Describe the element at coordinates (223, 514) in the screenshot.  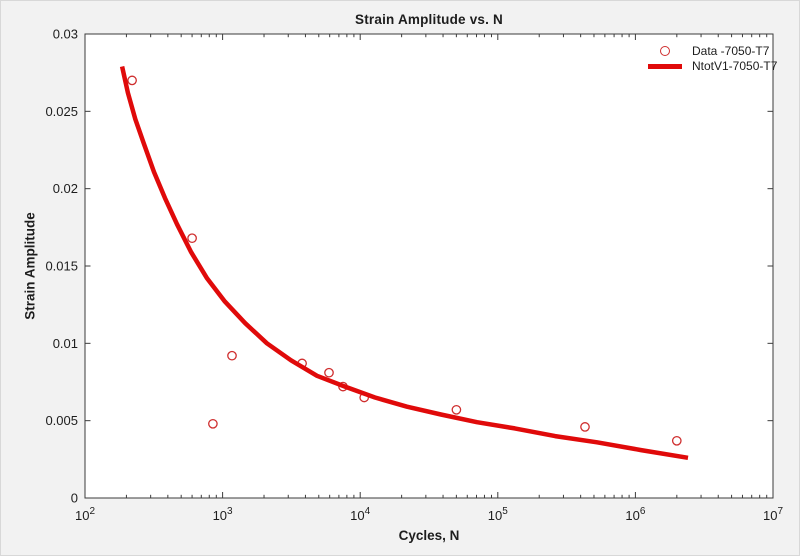
I see `svg-text: 10³` at that location.